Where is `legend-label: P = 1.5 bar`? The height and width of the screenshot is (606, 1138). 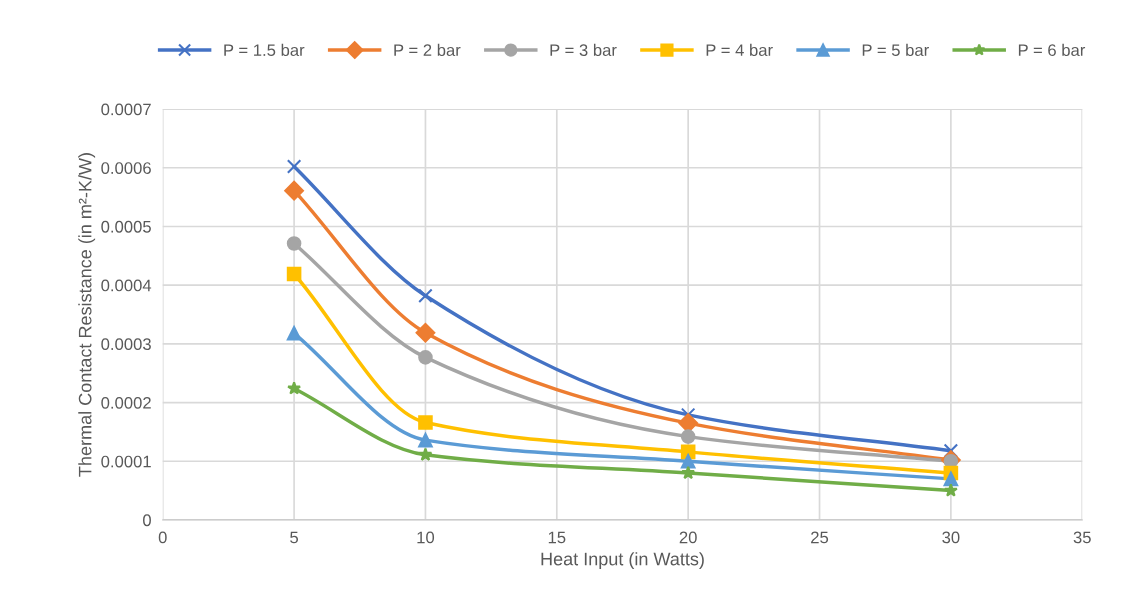 legend-label: P = 1.5 bar is located at coordinates (264, 50).